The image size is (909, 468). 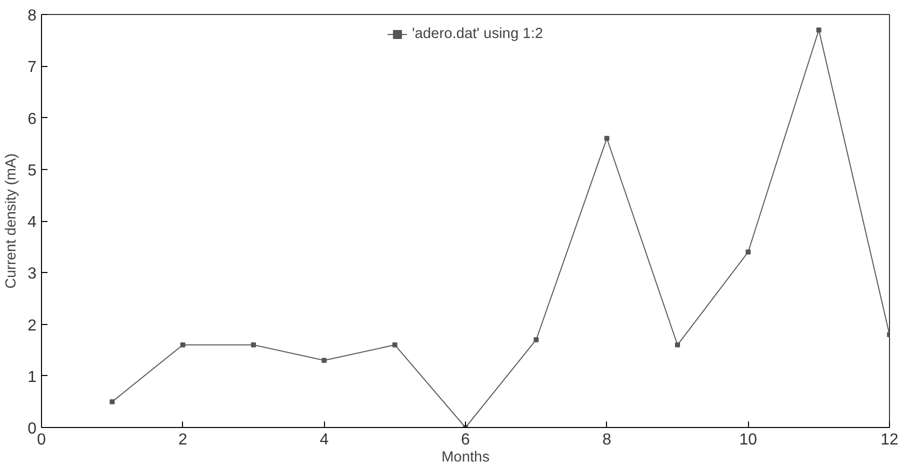 What do you see at coordinates (183, 440) in the screenshot?
I see `x-tick-label: 2` at bounding box center [183, 440].